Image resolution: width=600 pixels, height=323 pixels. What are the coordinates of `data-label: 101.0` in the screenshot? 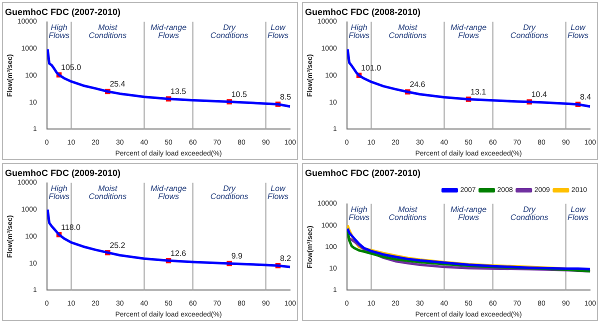 It's located at (371, 68).